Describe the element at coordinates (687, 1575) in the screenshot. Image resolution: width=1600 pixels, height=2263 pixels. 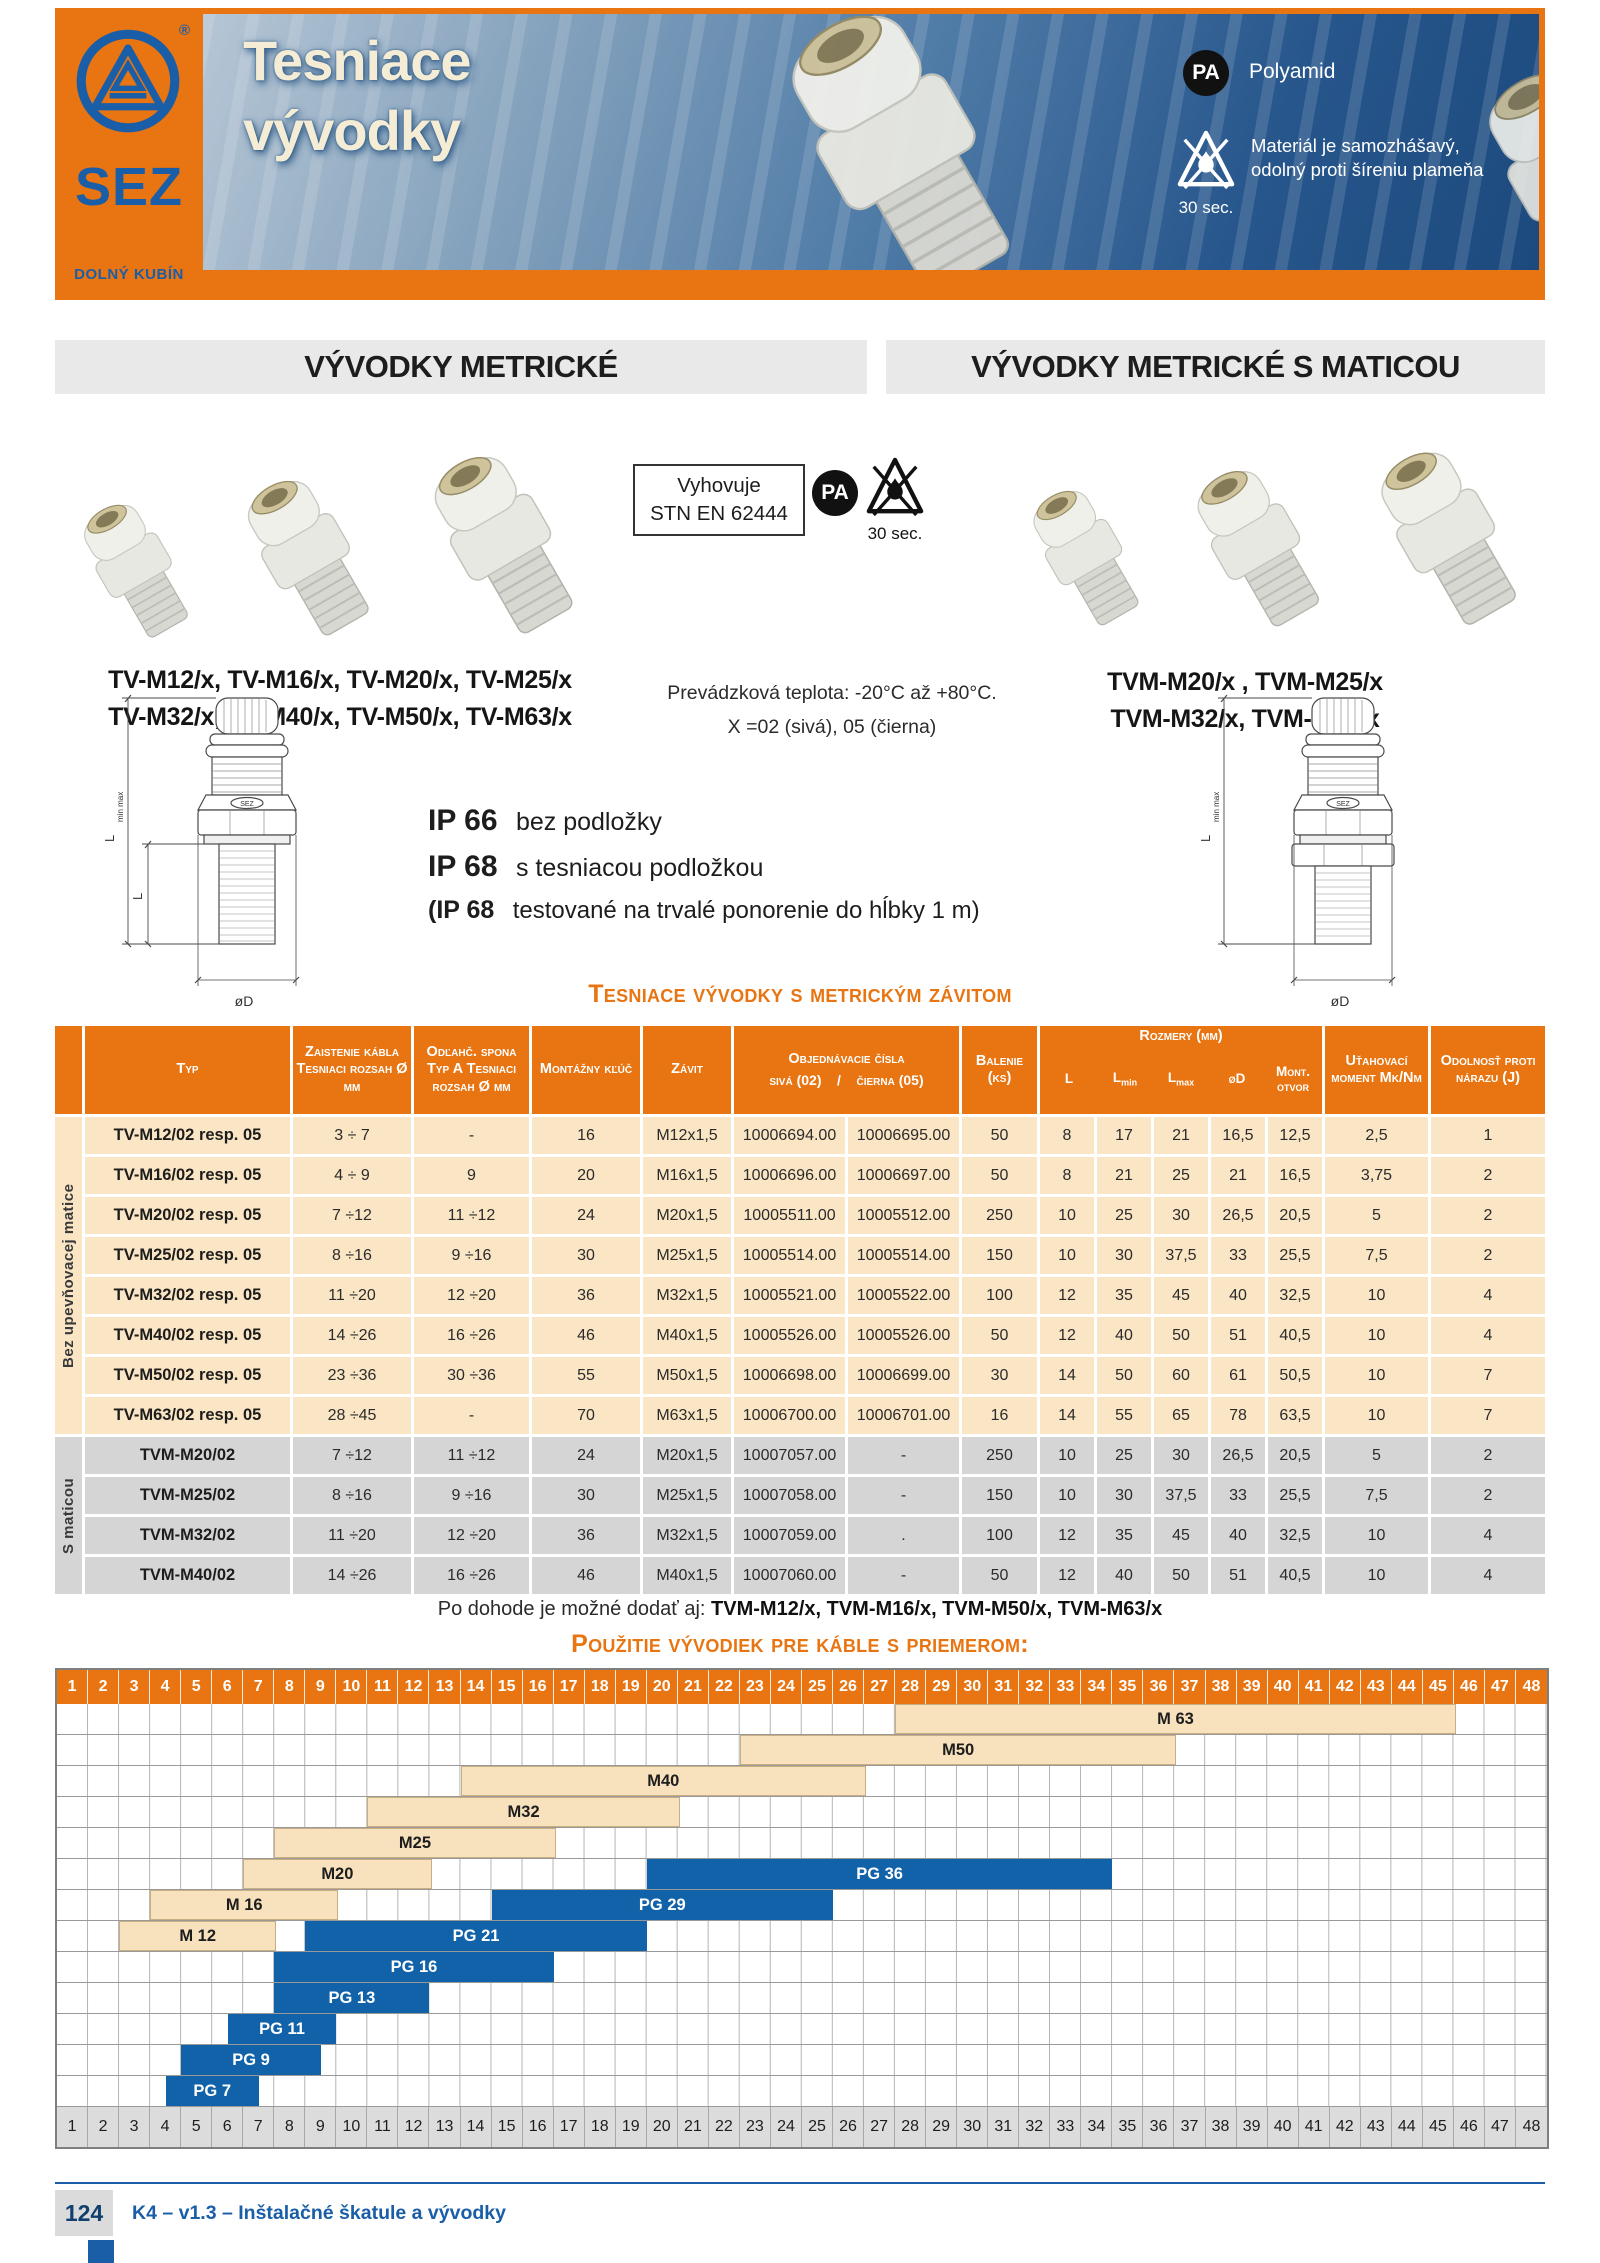
I see `table-cell: M40x1,5` at that location.